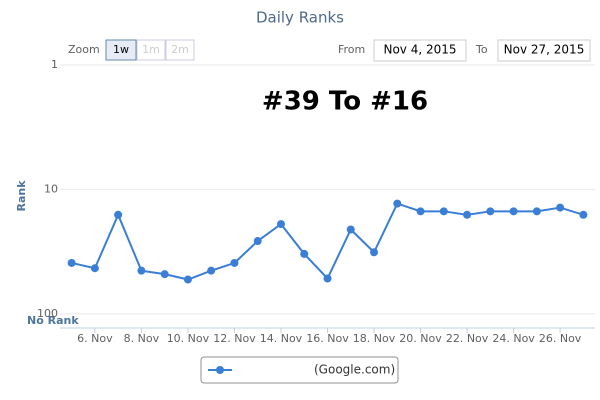  I want to click on y-tick-label: 100, so click(47, 313).